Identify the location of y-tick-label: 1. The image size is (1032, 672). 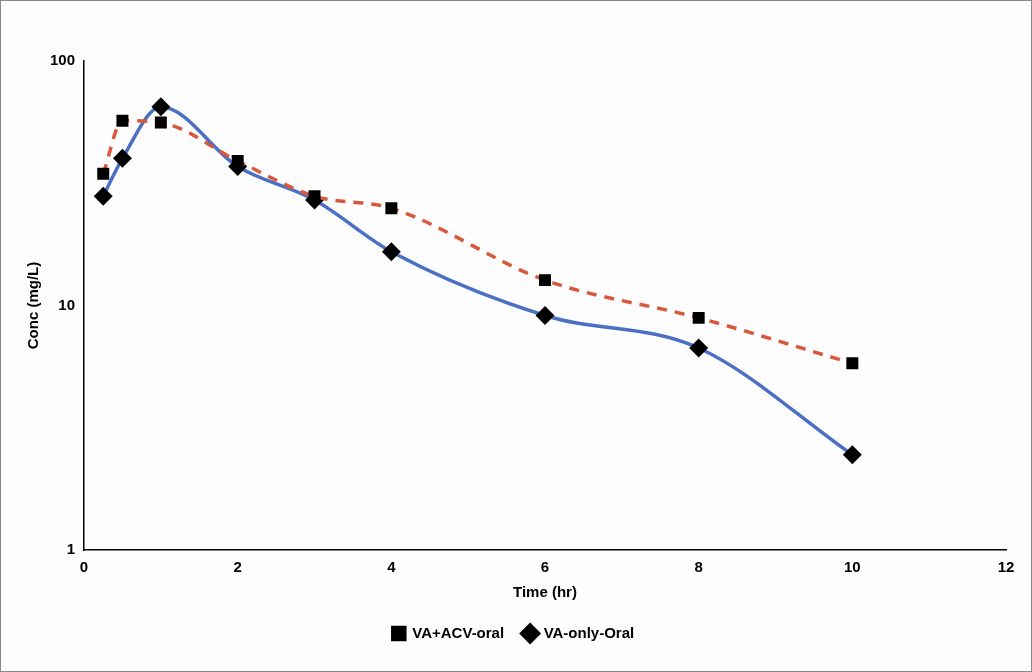
(71, 549).